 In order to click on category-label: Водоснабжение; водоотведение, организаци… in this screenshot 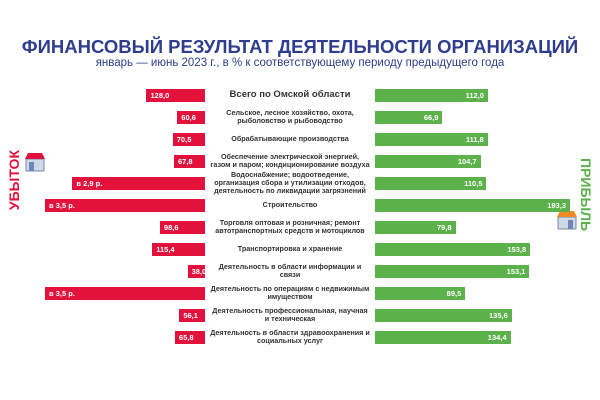, I will do `click(290, 182)`.